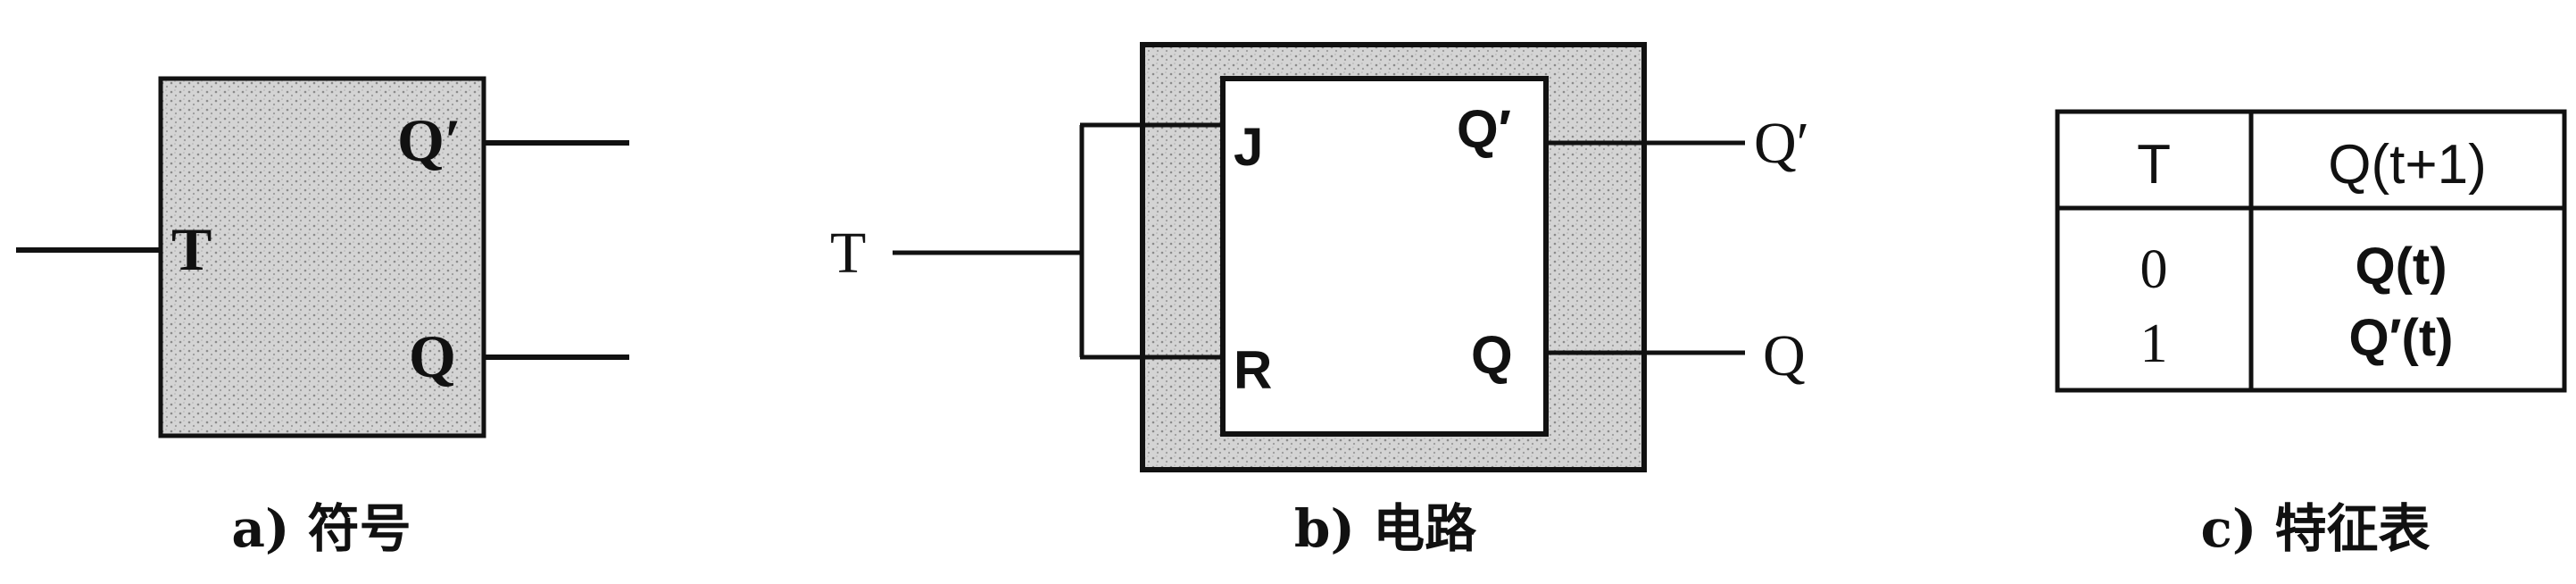 The height and width of the screenshot is (584, 2576). Describe the element at coordinates (2154, 269) in the screenshot. I see `table-row0-t: 0` at that location.